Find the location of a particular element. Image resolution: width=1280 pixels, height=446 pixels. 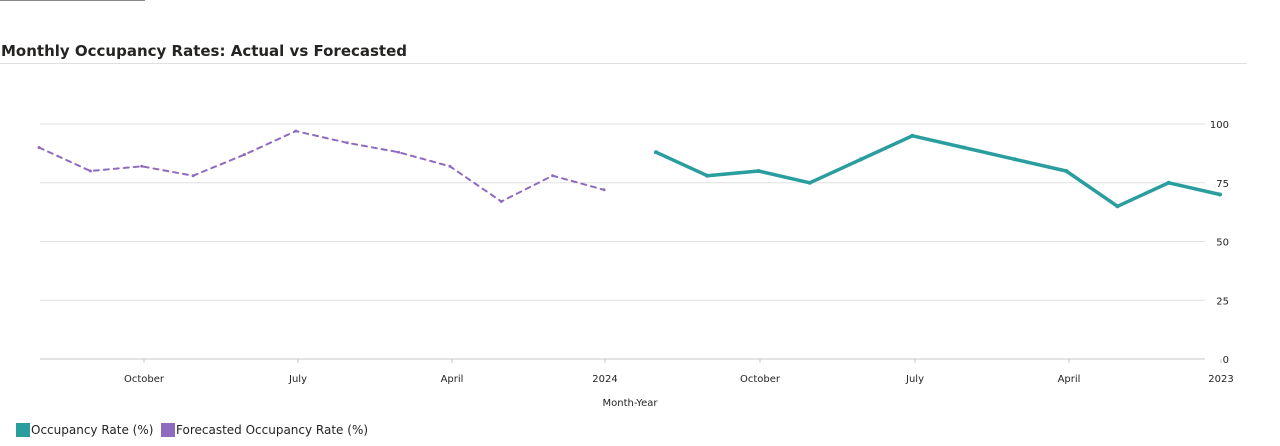

x-axis-title: Month-Year is located at coordinates (631, 403).